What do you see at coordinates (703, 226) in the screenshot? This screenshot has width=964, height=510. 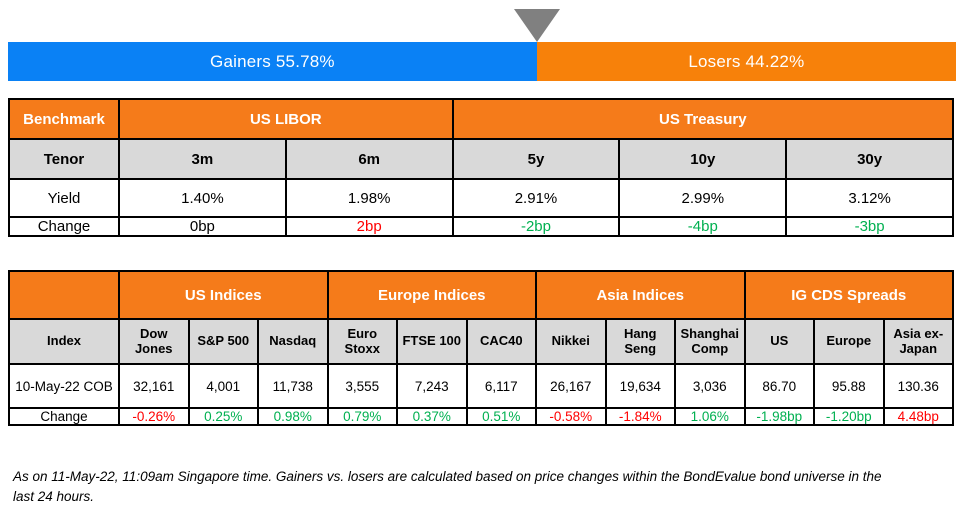 I see `benchmark-change-cell-3: -4bp` at bounding box center [703, 226].